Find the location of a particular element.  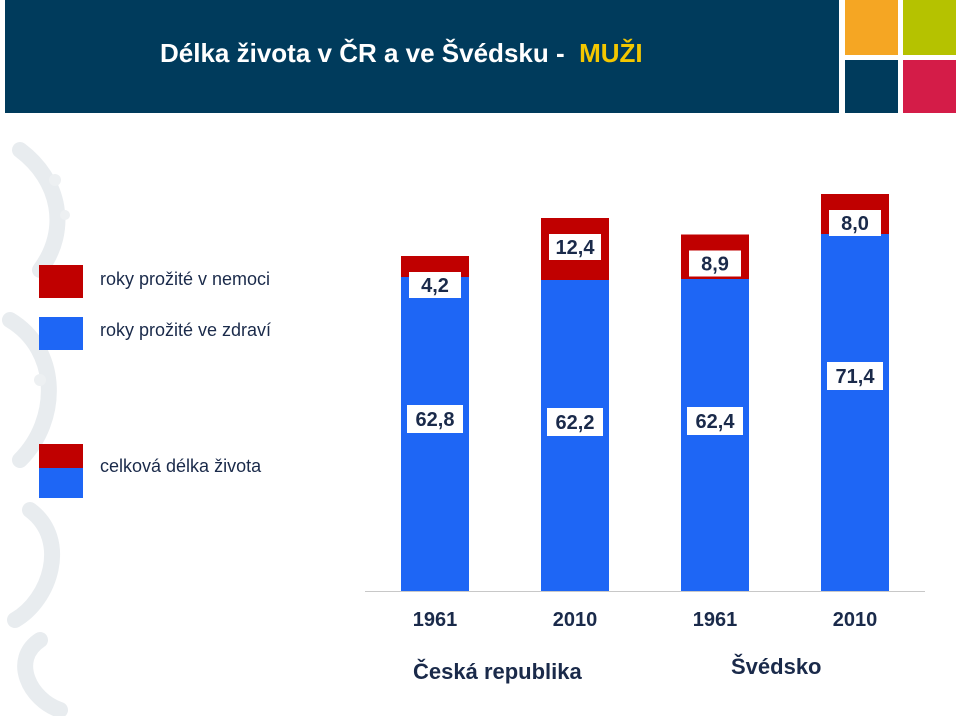

deco-square-lime is located at coordinates (929, 27).